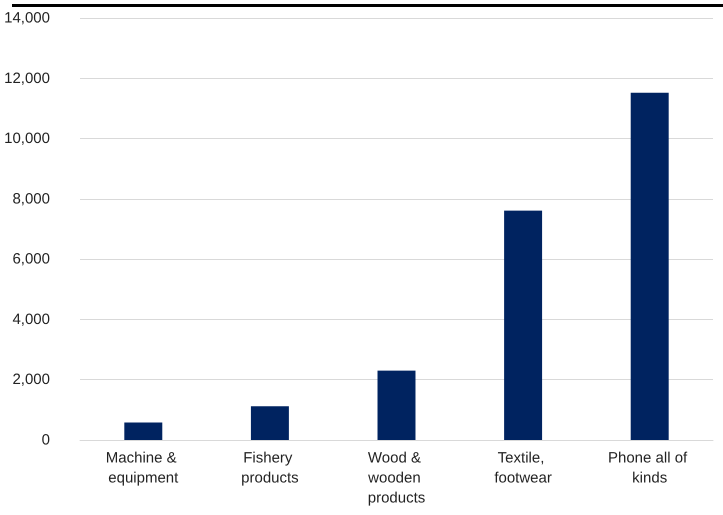 This screenshot has height=515, width=723. I want to click on y-tick-label: 2,000, so click(31, 379).